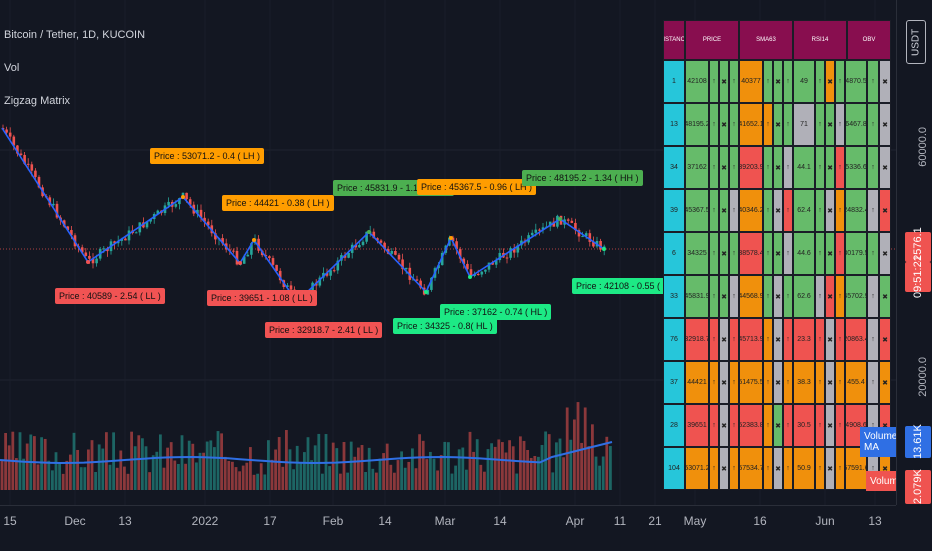 This screenshot has height=551, width=932. What do you see at coordinates (751, 124) in the screenshot?
I see `matrix-cell: 41652.1` at bounding box center [751, 124].